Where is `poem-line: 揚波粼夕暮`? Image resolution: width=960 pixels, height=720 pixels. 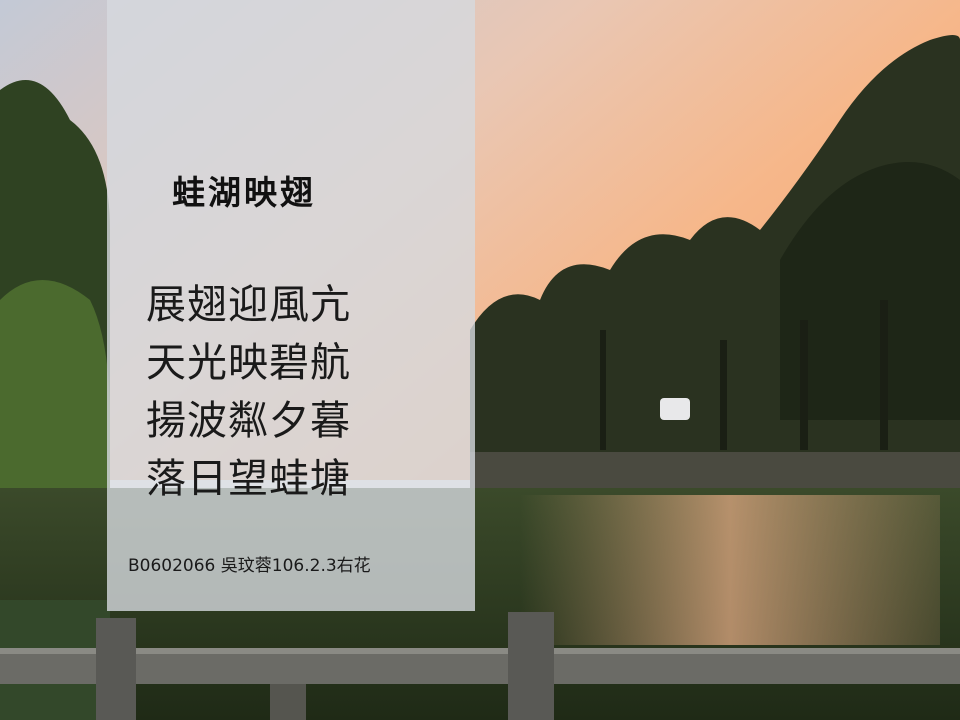 poem-line: 揚波粼夕暮 is located at coordinates (248, 421).